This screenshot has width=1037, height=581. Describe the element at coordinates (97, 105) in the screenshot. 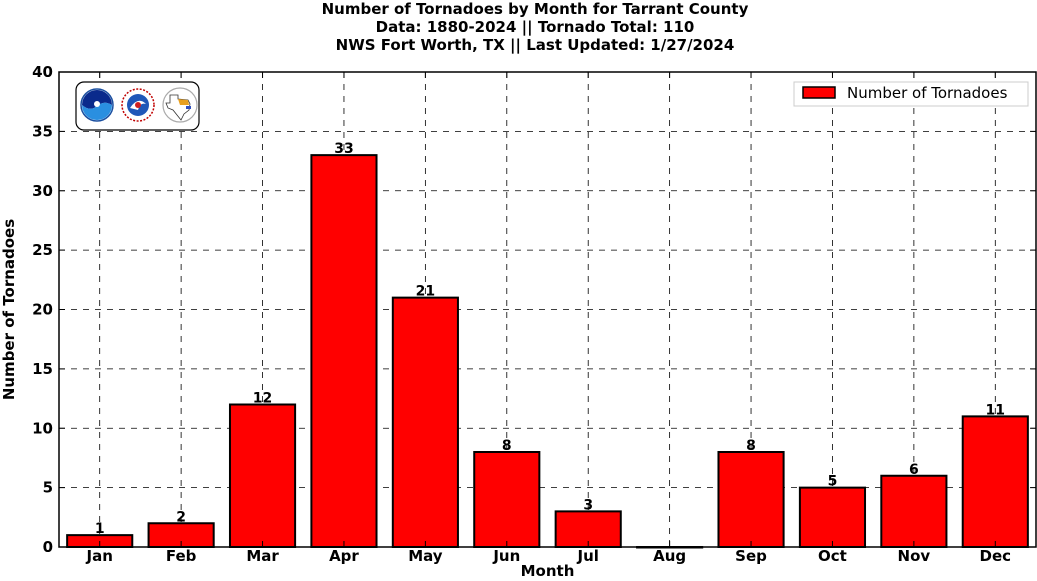

I see `noaa-logo` at that location.